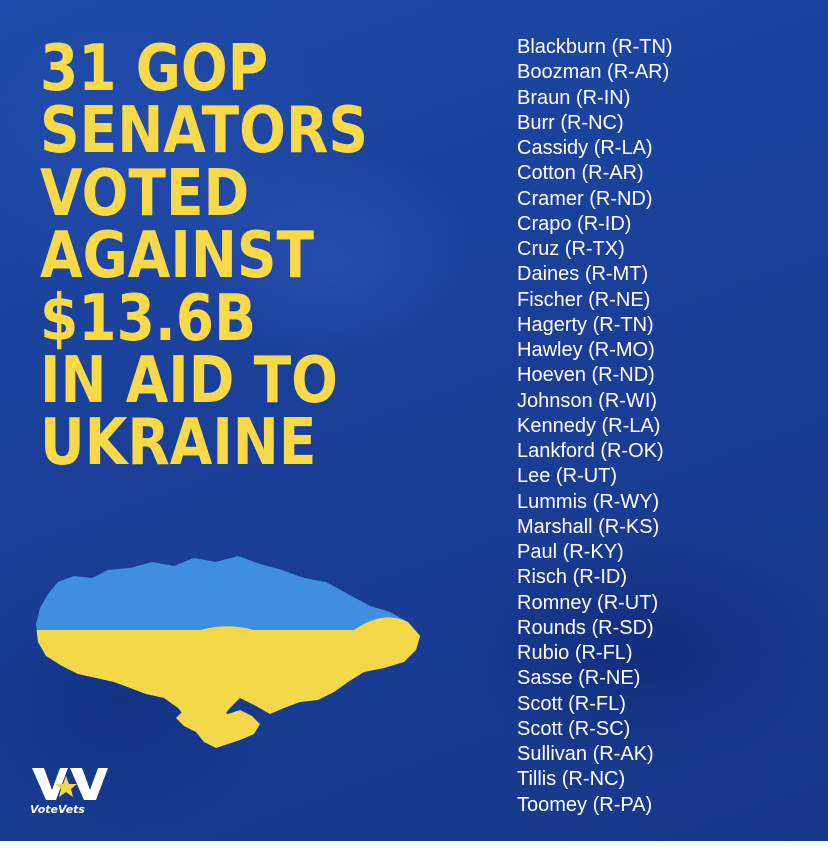 This screenshot has width=828, height=851. Describe the element at coordinates (228, 652) in the screenshot. I see `ukraine-flag-map-icon` at that location.